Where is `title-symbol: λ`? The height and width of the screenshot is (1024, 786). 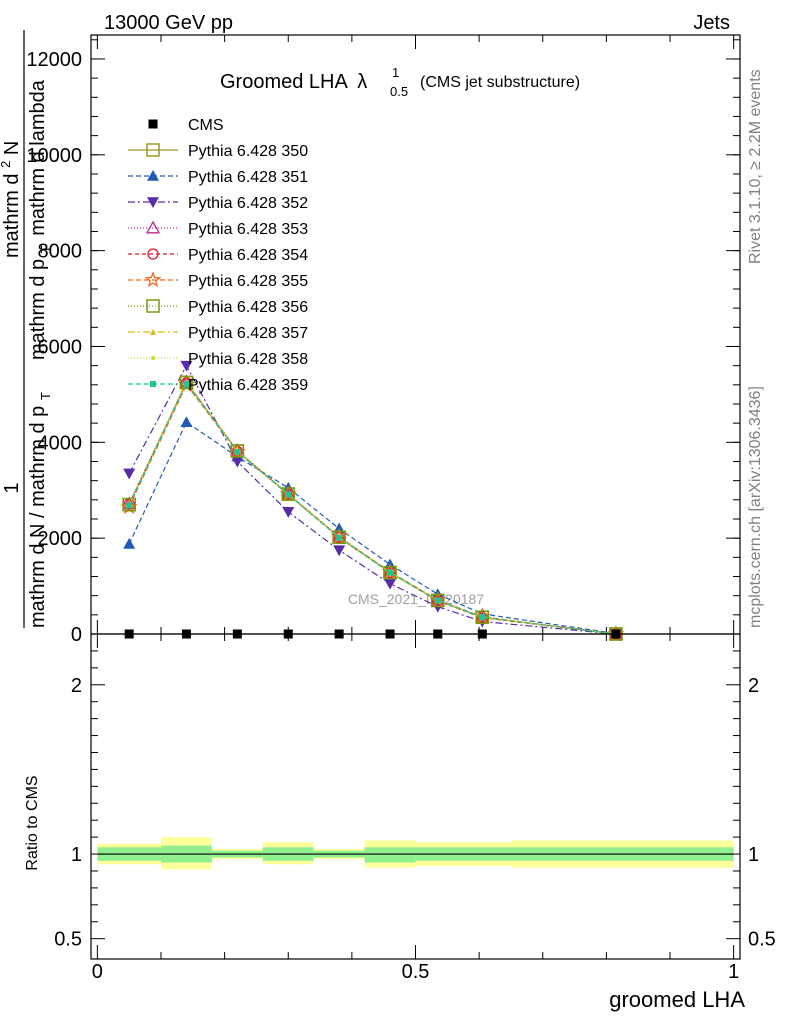 title-symbol: λ is located at coordinates (362, 82).